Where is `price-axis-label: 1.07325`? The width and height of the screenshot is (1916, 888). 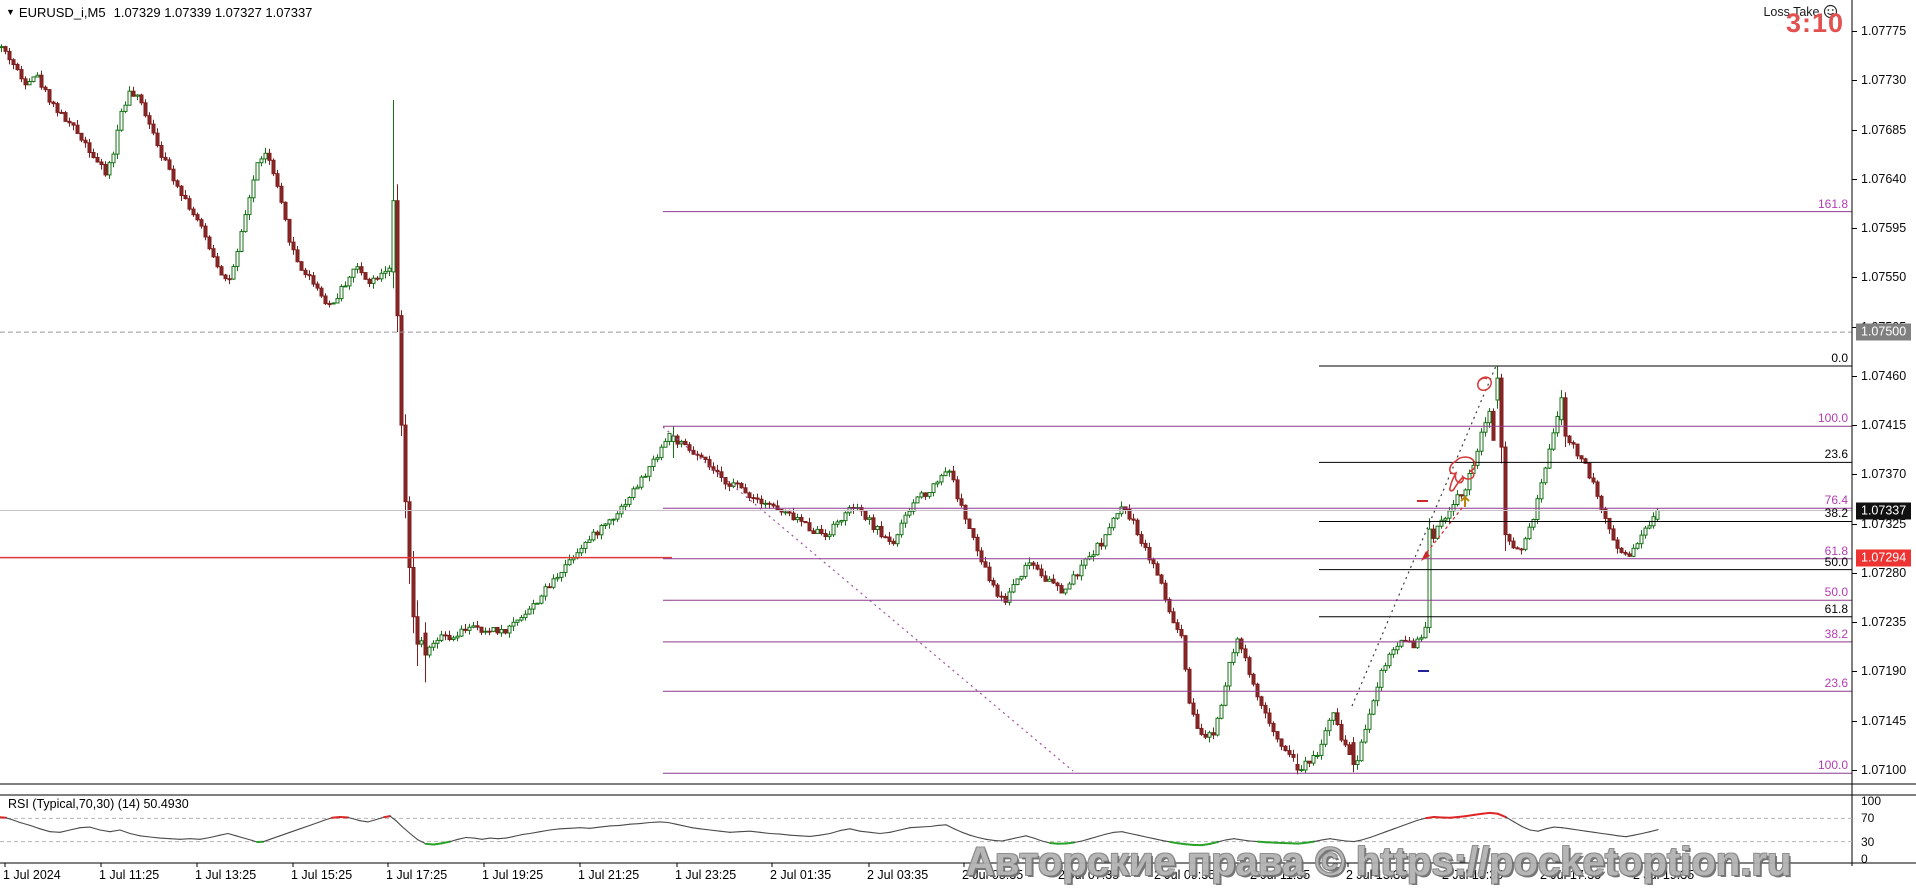 price-axis-label: 1.07325 is located at coordinates (1884, 524).